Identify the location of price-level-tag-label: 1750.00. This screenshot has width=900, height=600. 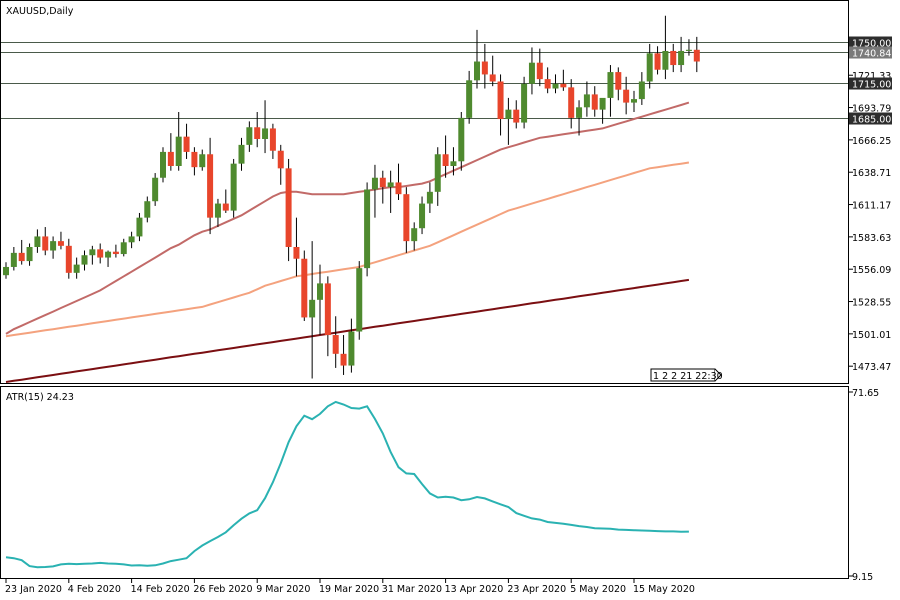
(871, 44).